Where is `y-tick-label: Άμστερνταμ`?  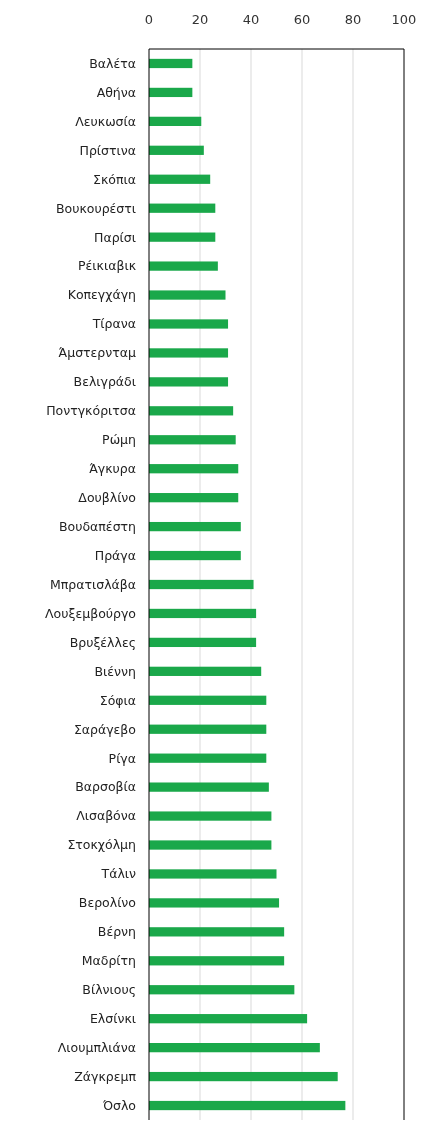
y-tick-label: Άμστερνταμ is located at coordinates (97, 353).